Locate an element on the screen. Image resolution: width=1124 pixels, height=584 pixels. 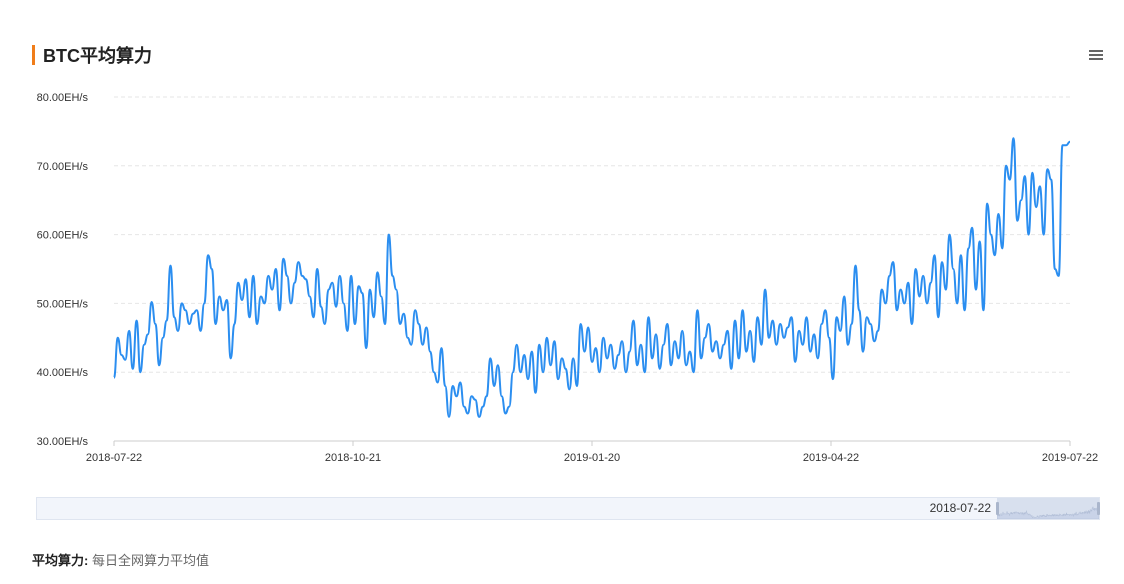
chart-title: BTC平均算力 is located at coordinates (97, 56).